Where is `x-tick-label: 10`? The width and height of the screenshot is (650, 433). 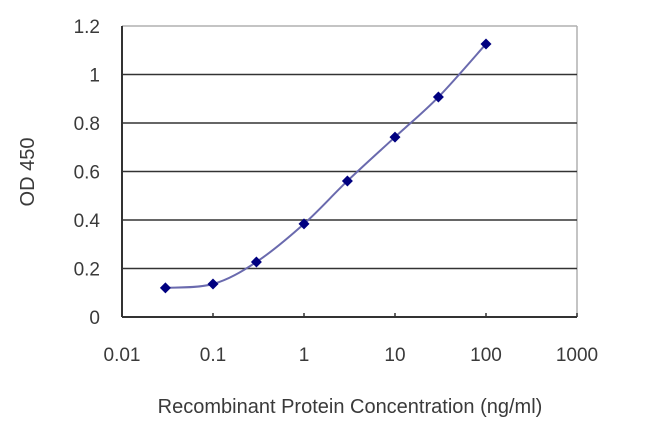
x-tick-label: 10 is located at coordinates (394, 355).